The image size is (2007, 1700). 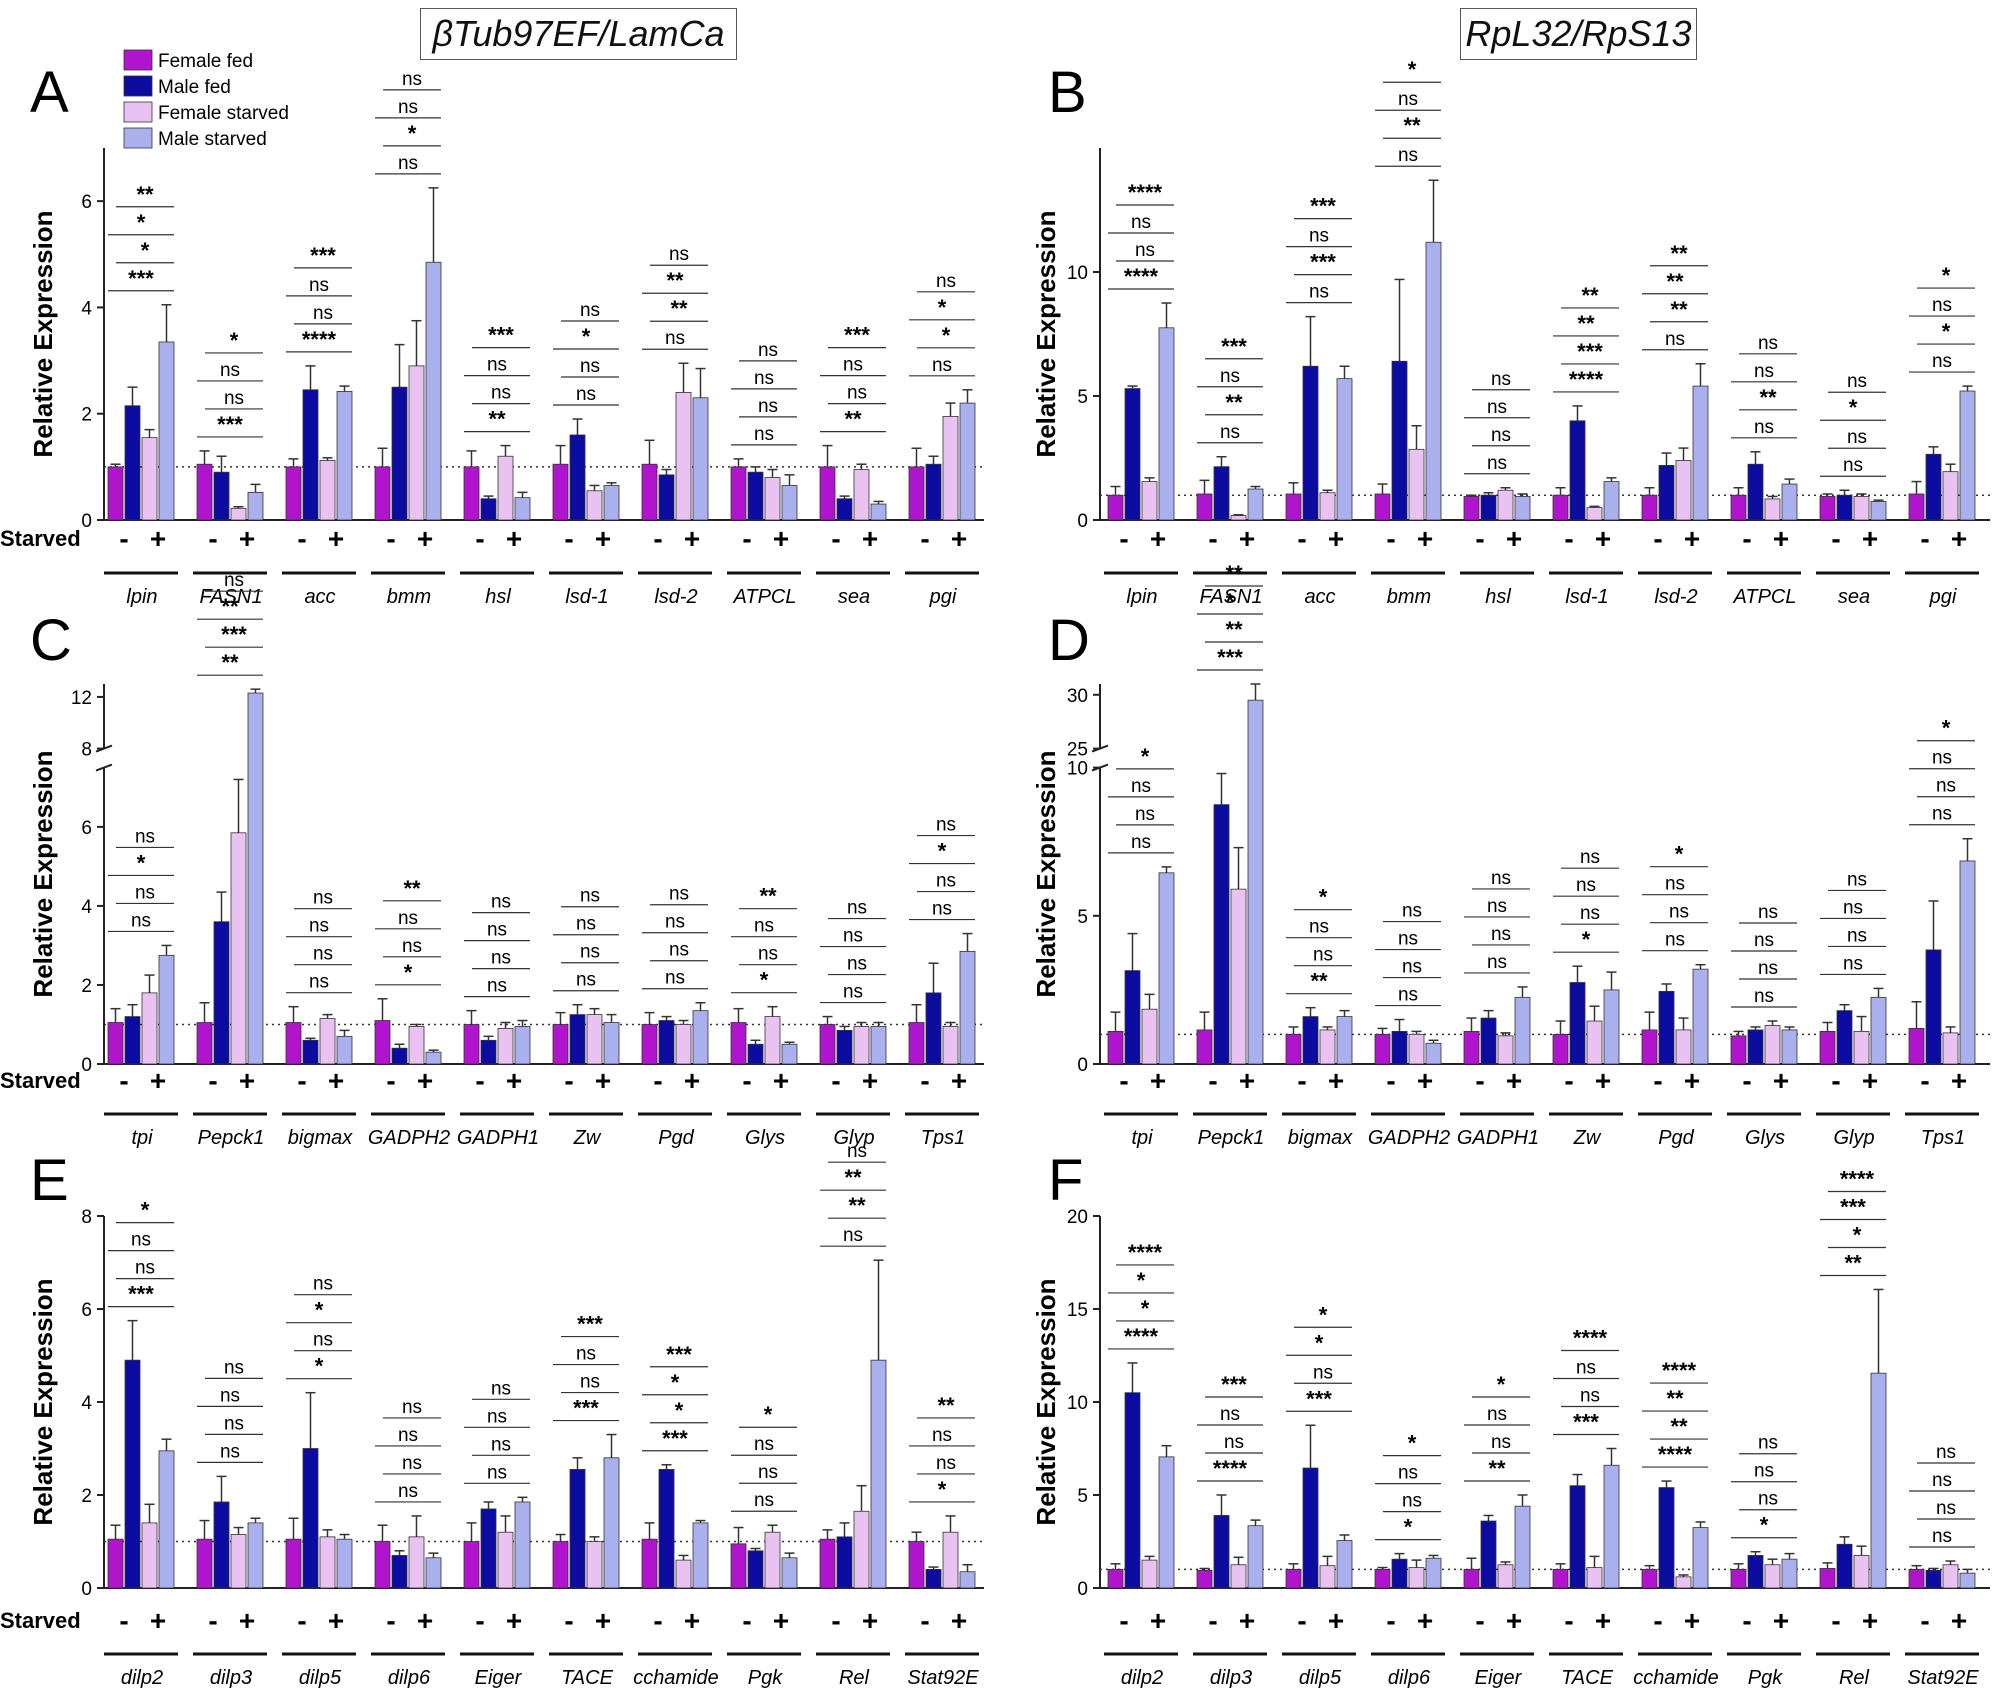 What do you see at coordinates (86, 202) in the screenshot?
I see `y-tick-label: 6` at bounding box center [86, 202].